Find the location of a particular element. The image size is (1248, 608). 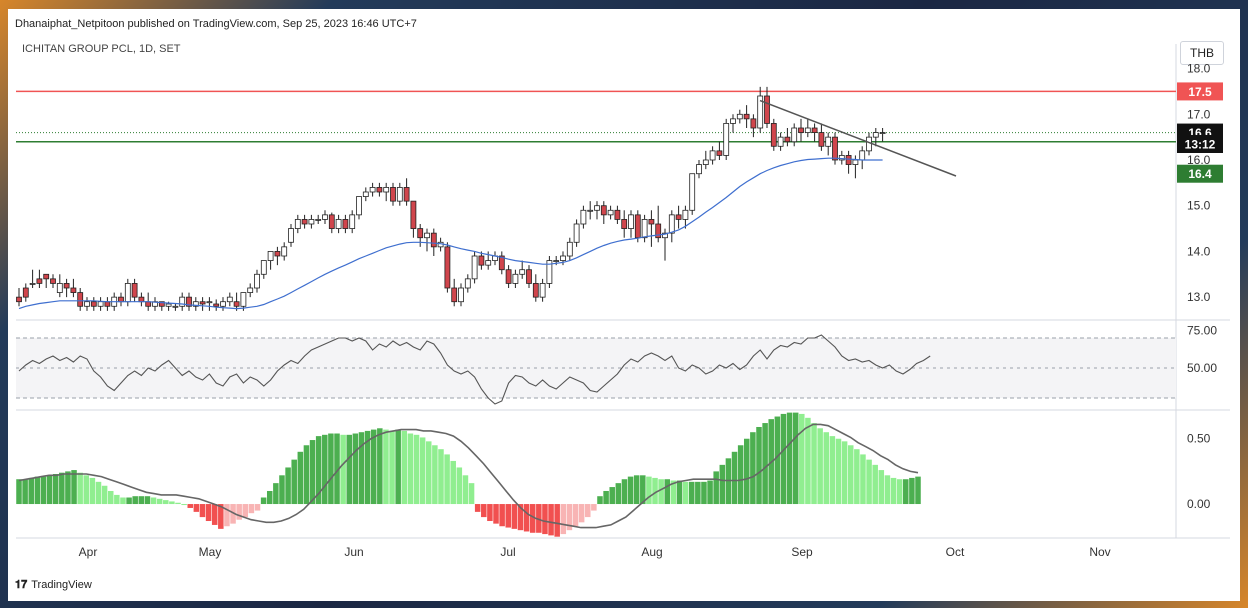

price-axis-label: 17.0 is located at coordinates (1199, 114).